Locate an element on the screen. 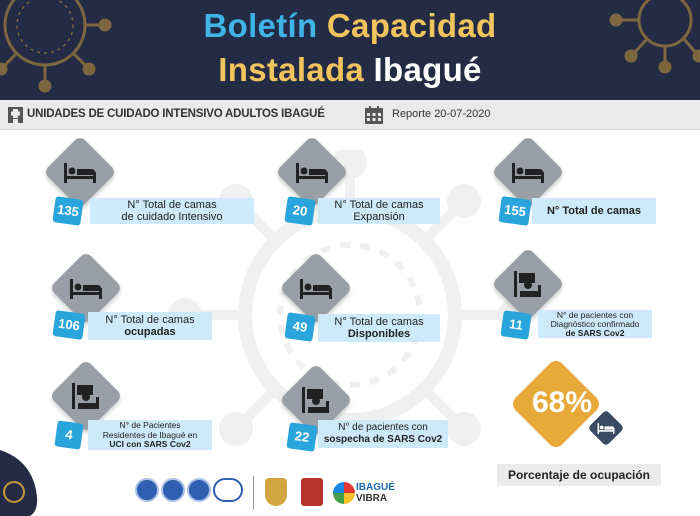  stat-label: N° Total de camas de cuidado Intensivo is located at coordinates (172, 211).